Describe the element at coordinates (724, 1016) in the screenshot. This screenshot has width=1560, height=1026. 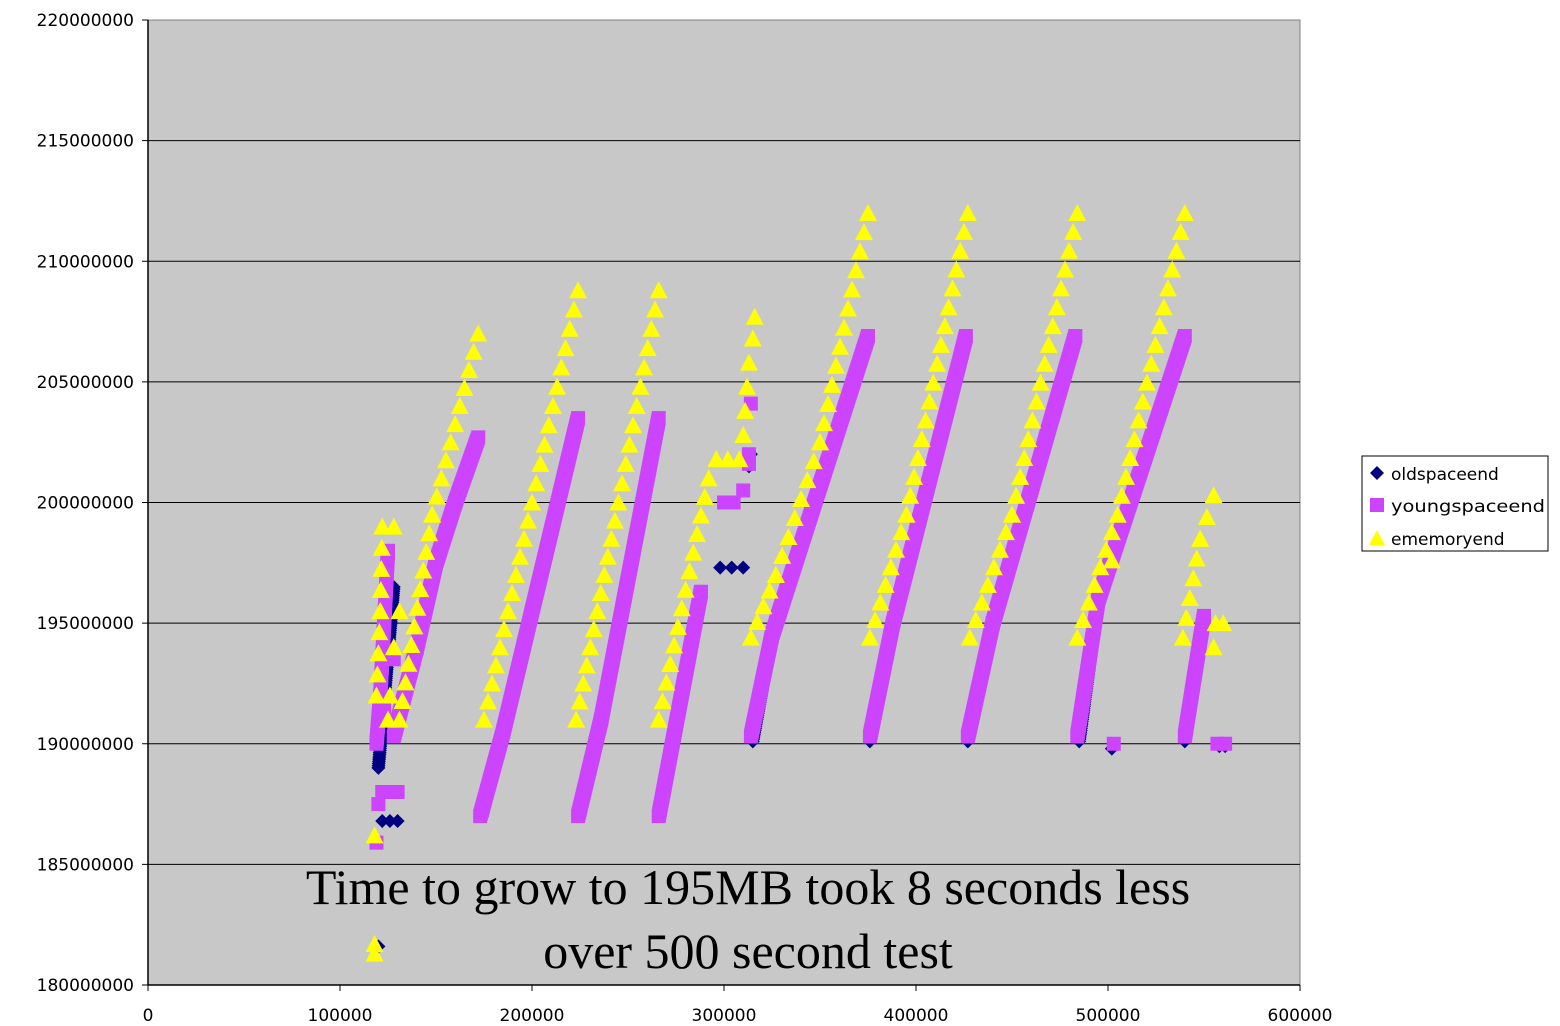
I see `x-tick-label: 300000` at that location.